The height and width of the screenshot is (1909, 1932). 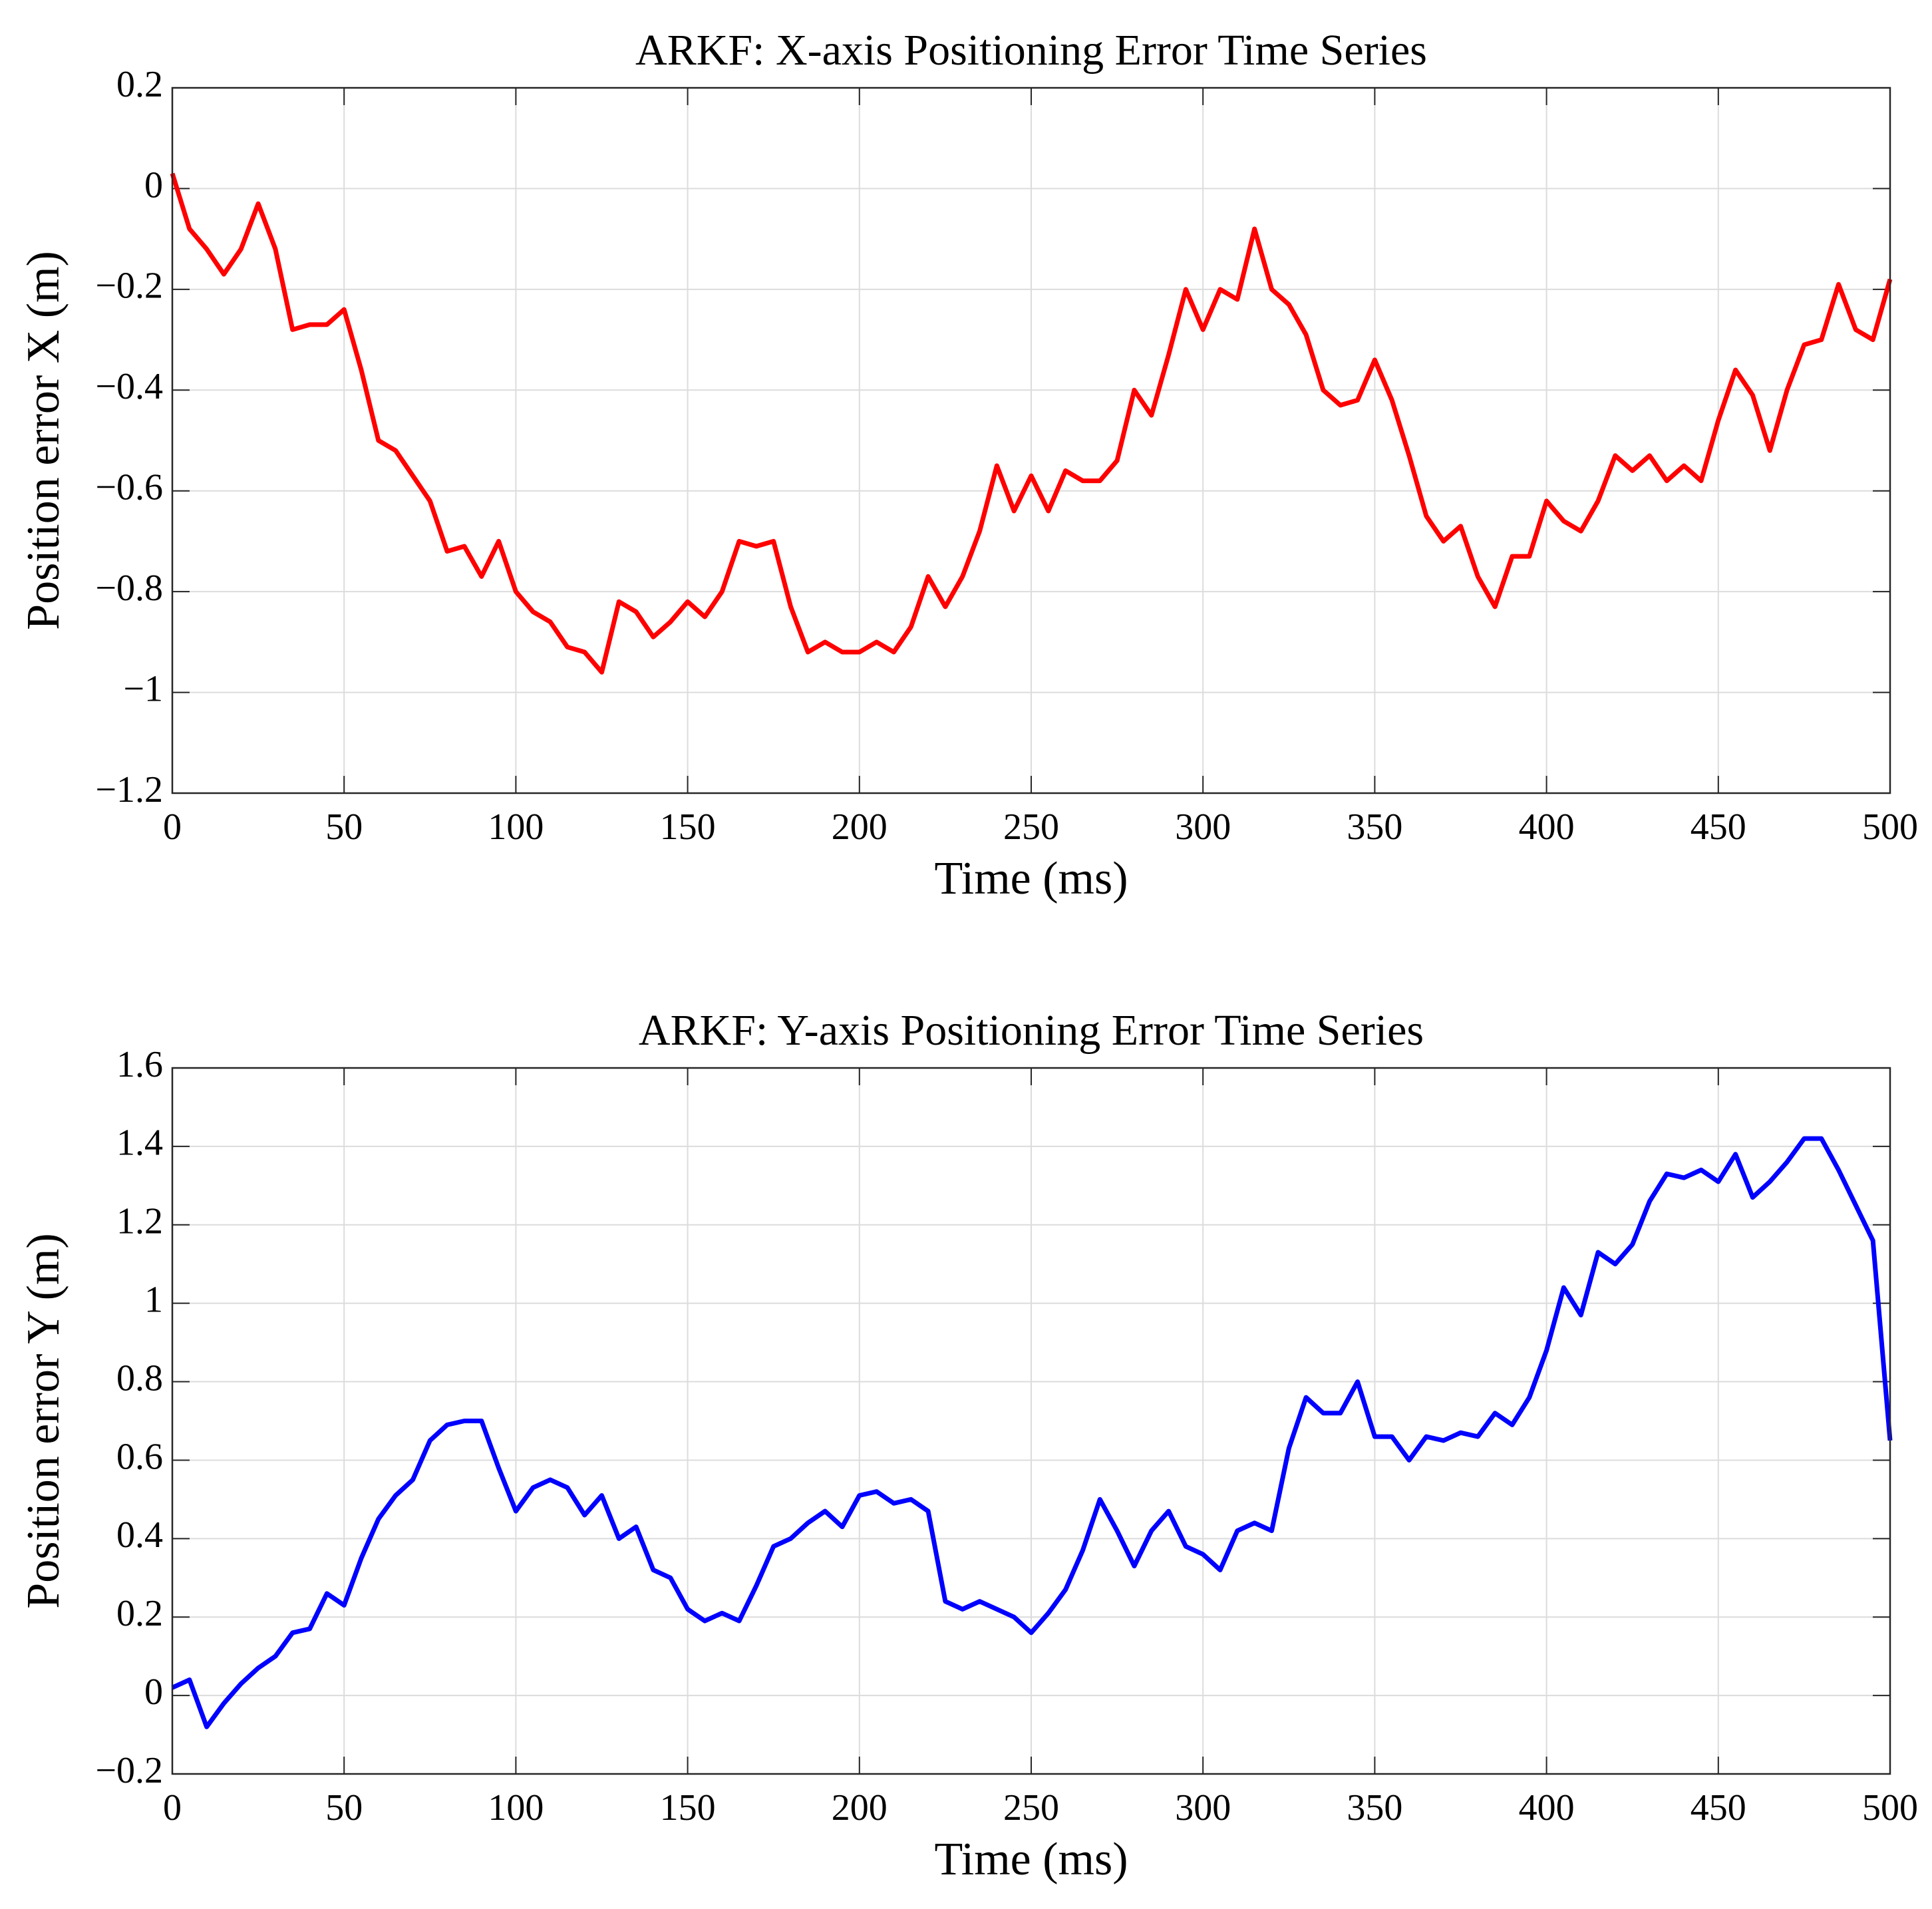 What do you see at coordinates (143, 688) in the screenshot?
I see `y-tick-label: −1` at bounding box center [143, 688].